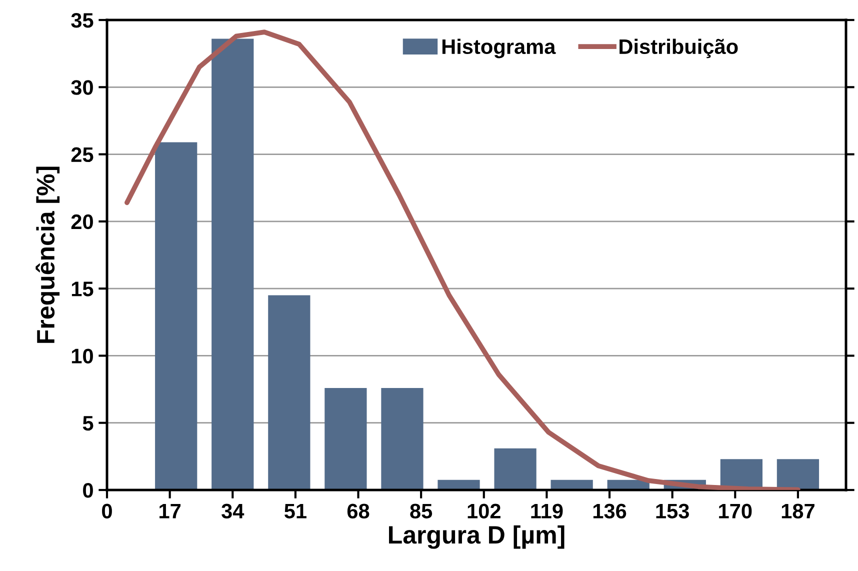 The height and width of the screenshot is (571, 858). I want to click on y-axis-title: Frequência [%], so click(48, 254).